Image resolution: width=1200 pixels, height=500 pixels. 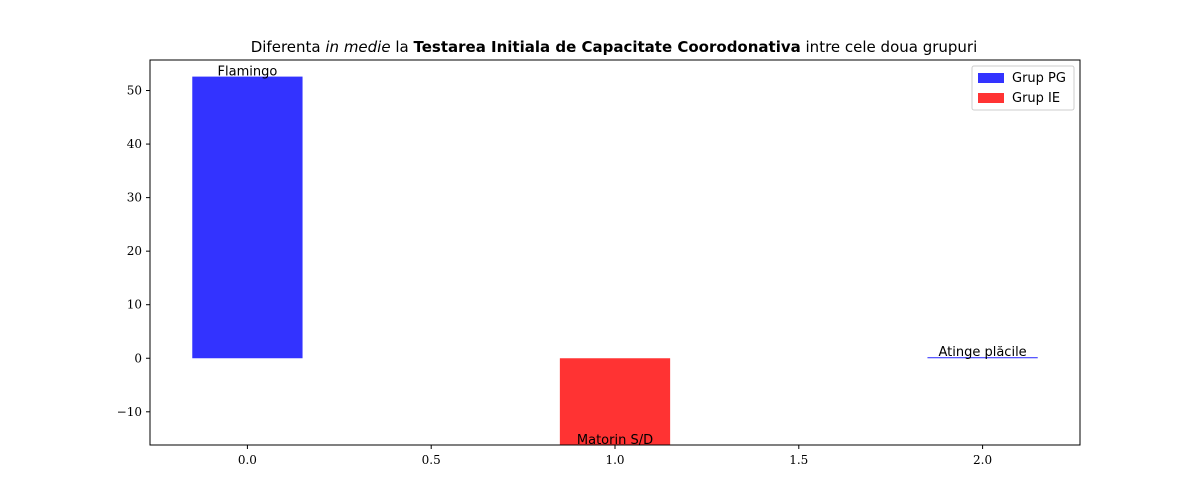 I want to click on legend-label-1: Grup IE, so click(x=1036, y=98).